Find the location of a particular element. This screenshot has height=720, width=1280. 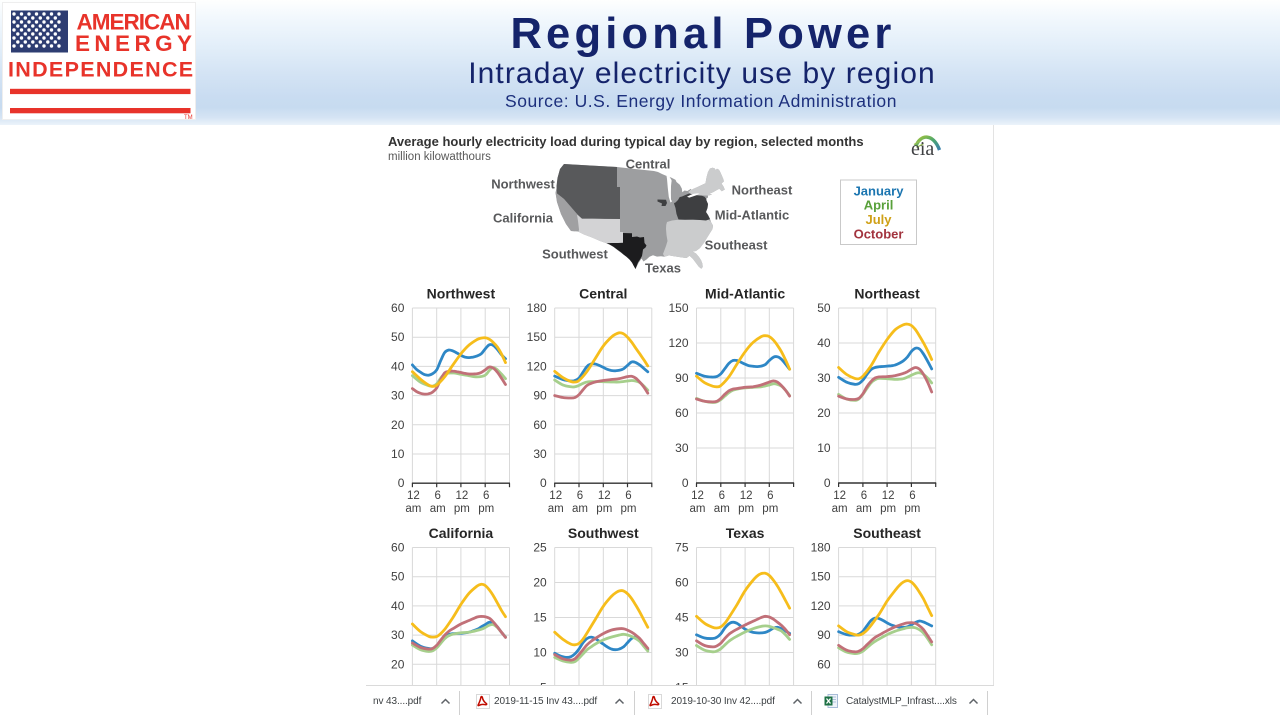

svg-text: 15 is located at coordinates (540, 618).